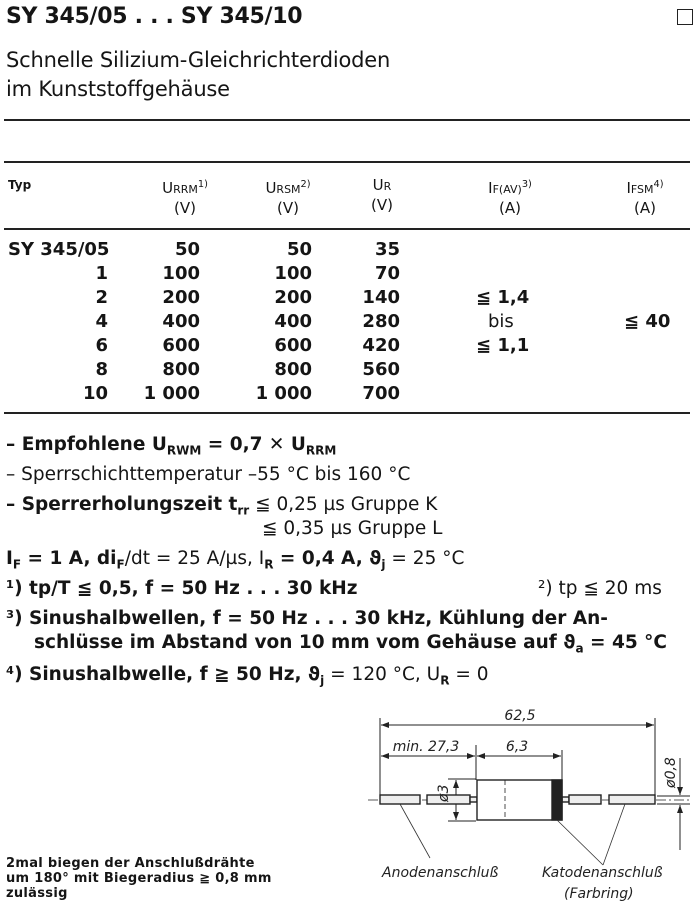 The width and height of the screenshot is (700, 920). What do you see at coordinates (181, 273) in the screenshot?
I see `cell-urrm: 100` at bounding box center [181, 273].